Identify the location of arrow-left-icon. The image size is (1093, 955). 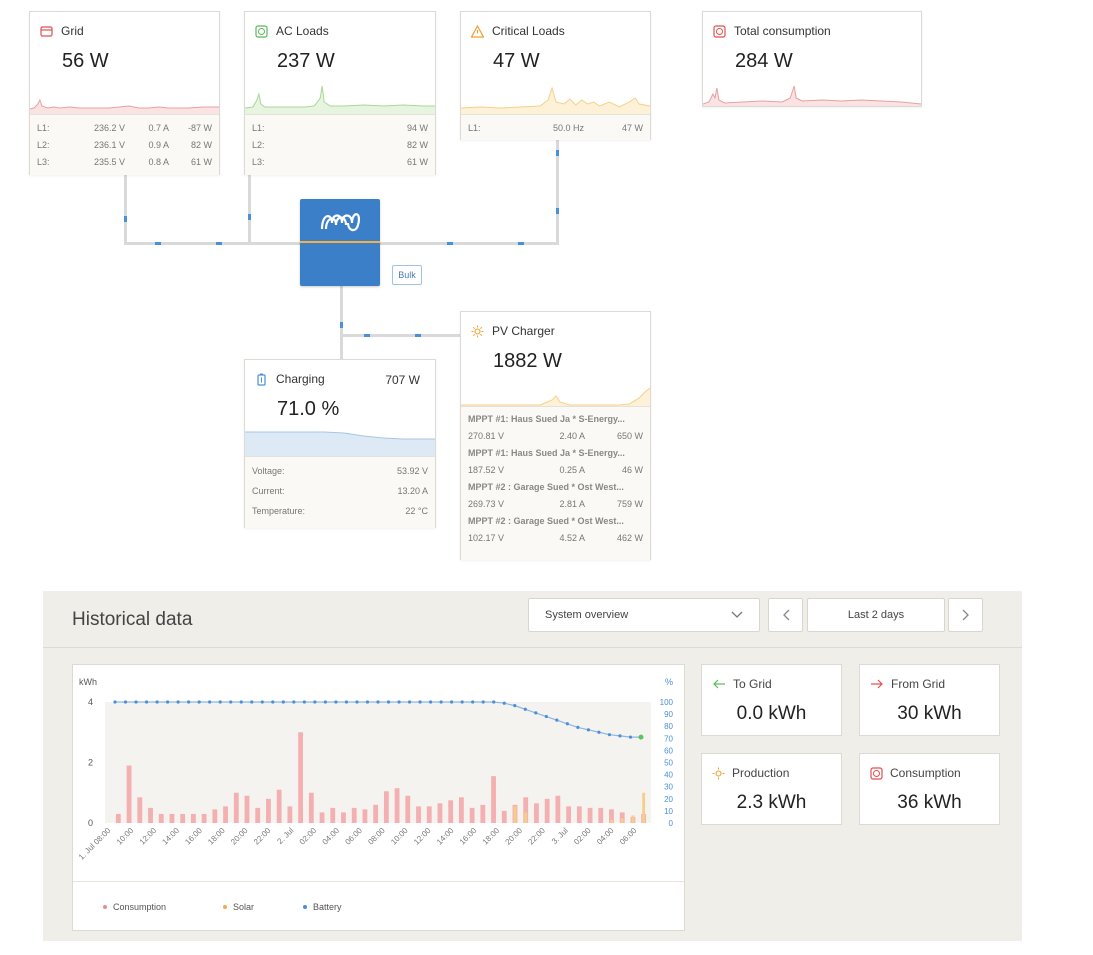
(719, 684).